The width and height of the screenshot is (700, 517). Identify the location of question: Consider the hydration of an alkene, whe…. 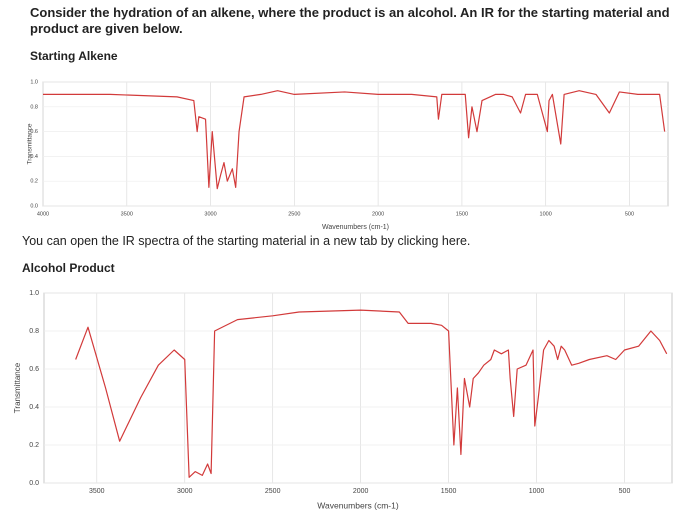
(350, 20).